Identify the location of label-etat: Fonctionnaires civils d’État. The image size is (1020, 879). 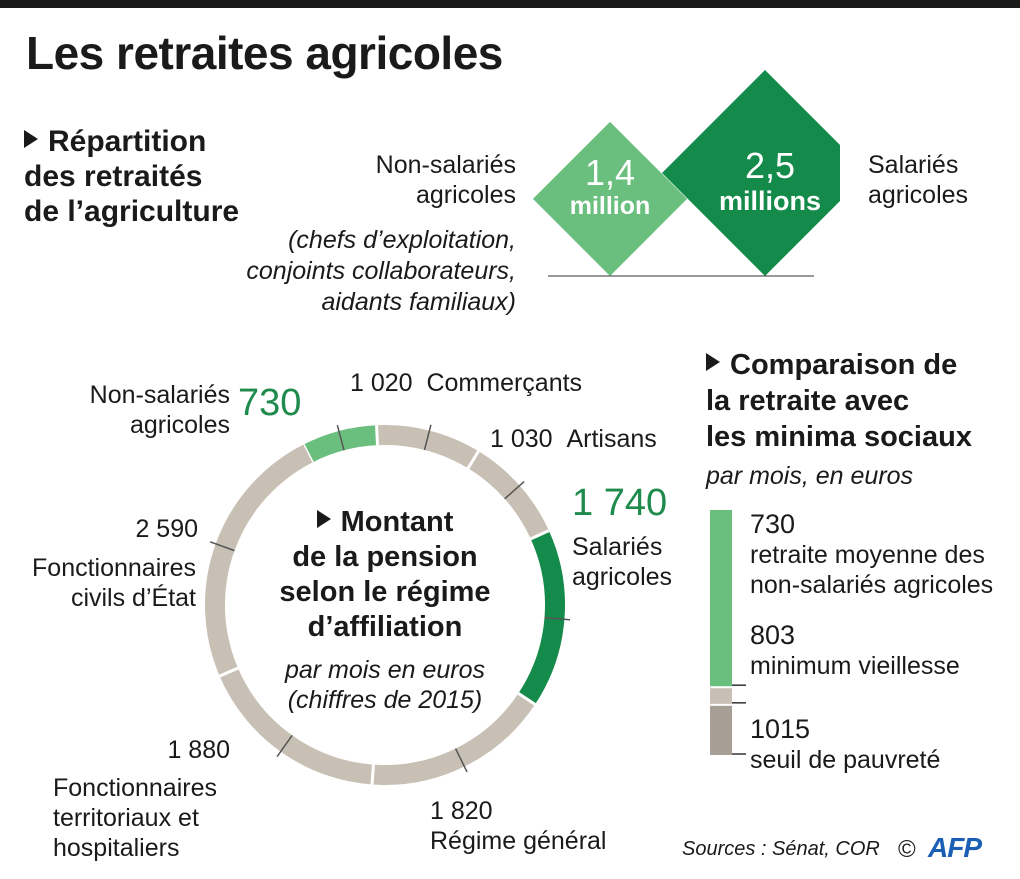
(114, 583).